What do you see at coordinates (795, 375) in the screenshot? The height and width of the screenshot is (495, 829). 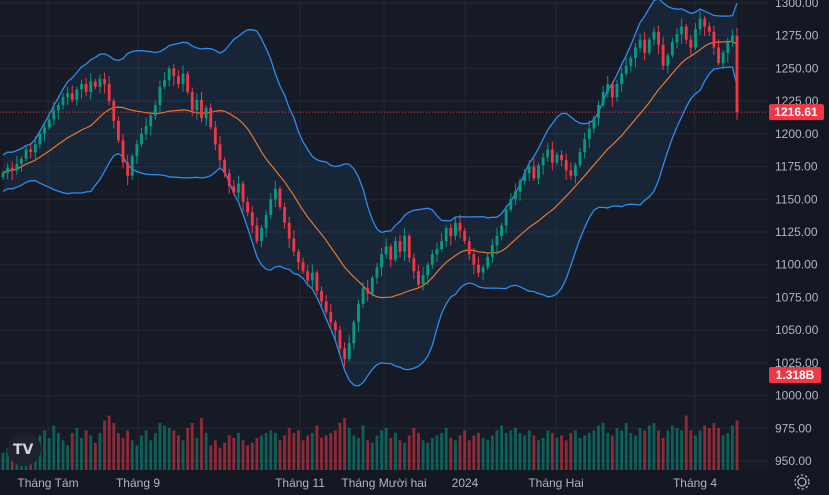 I see `last-volume-badge: 1.318B` at bounding box center [795, 375].